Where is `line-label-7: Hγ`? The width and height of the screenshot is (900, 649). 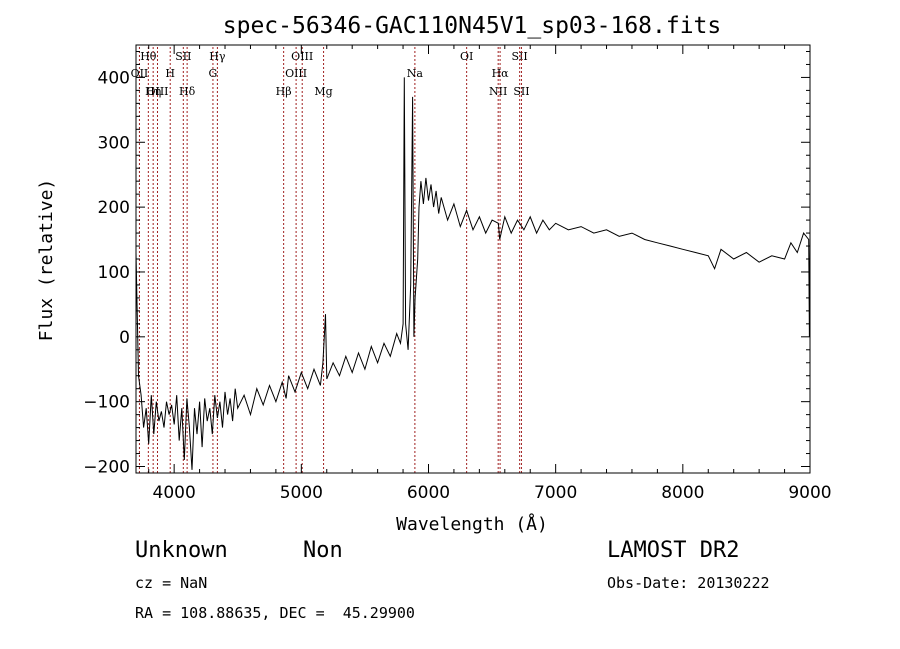 line-label-7: Hγ is located at coordinates (217, 56).